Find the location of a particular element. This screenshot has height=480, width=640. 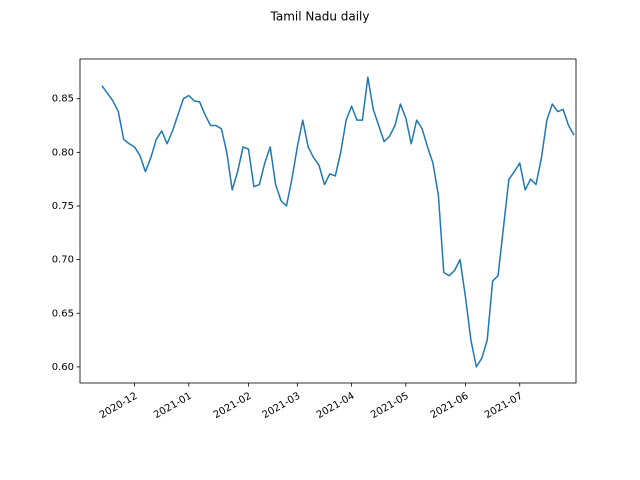

y-tick-label: 0.85 is located at coordinates (63, 99).